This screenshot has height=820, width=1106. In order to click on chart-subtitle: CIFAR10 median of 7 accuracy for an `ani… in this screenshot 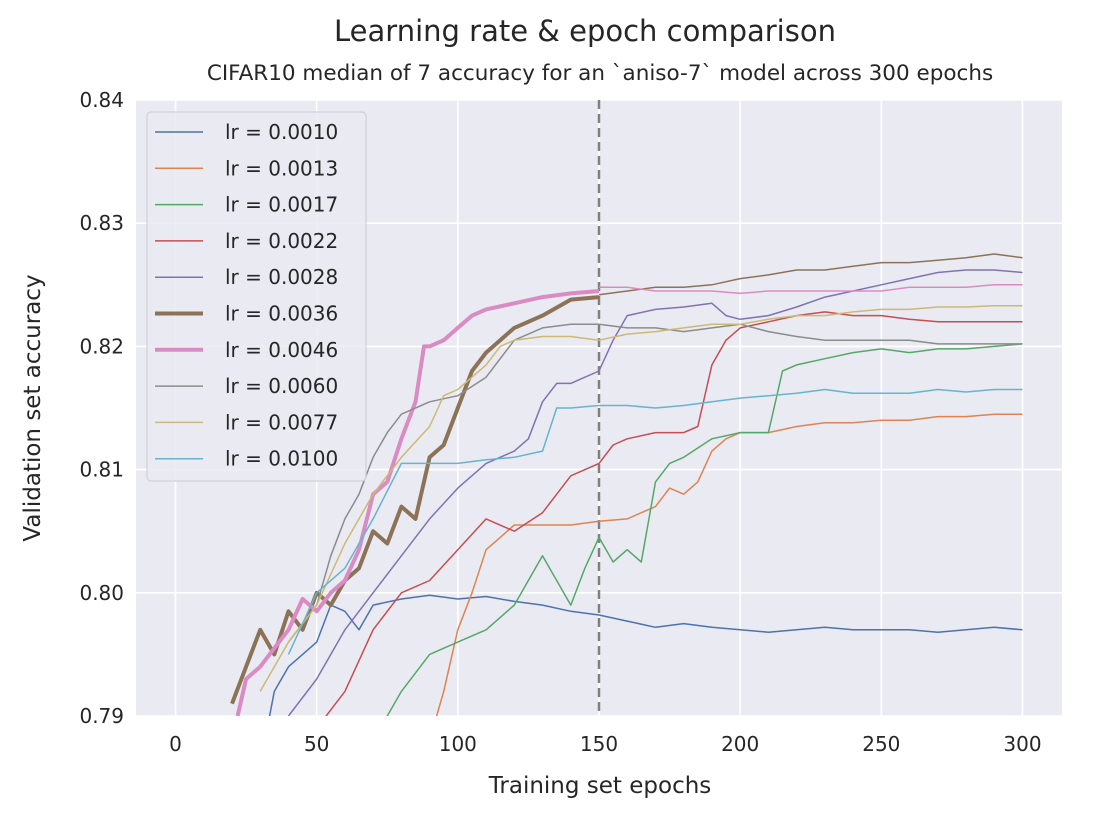, I will do `click(600, 73)`.